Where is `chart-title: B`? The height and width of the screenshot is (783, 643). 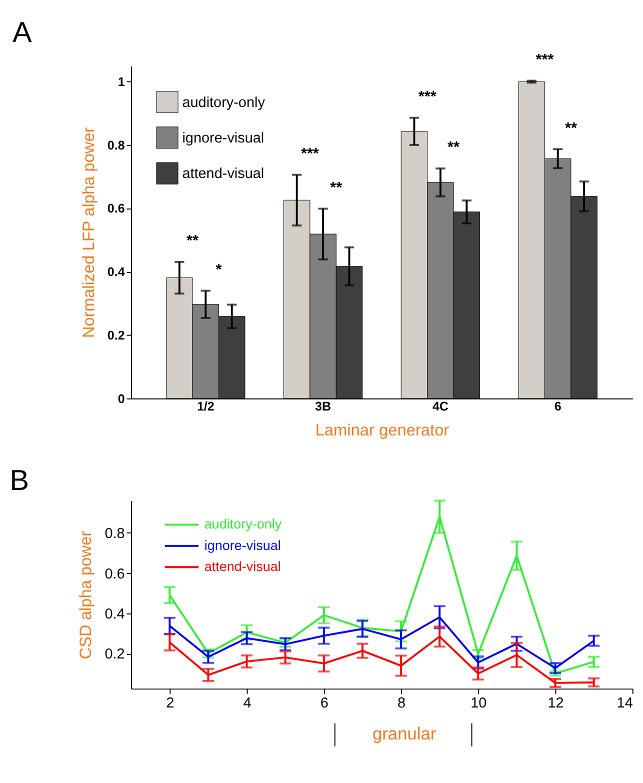 chart-title: B is located at coordinates (20, 481).